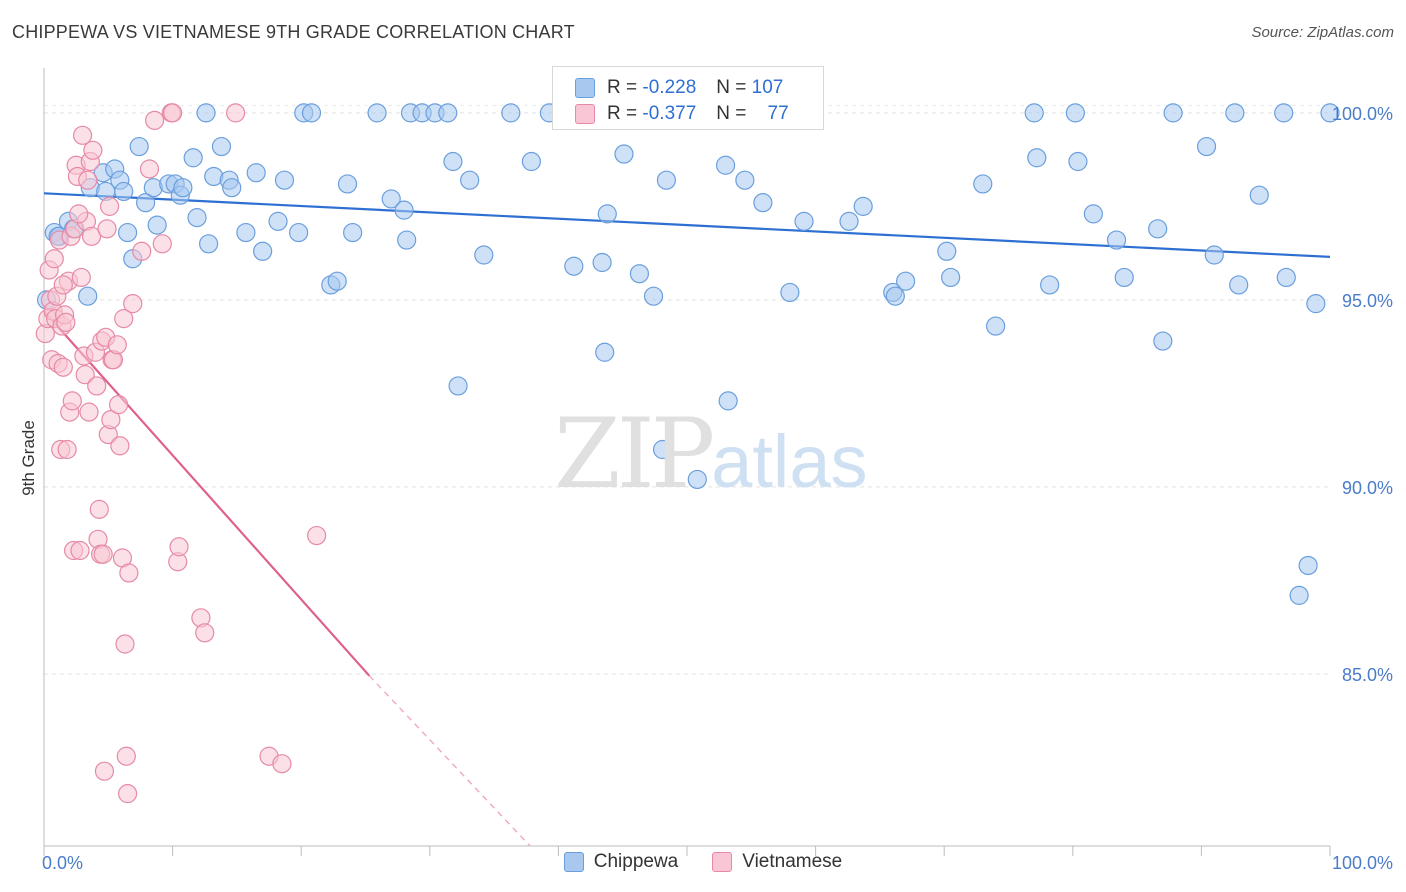 The height and width of the screenshot is (892, 1406). What do you see at coordinates (1322, 32) in the screenshot?
I see `source-label: Source: ZipAtlas.com` at bounding box center [1322, 32].